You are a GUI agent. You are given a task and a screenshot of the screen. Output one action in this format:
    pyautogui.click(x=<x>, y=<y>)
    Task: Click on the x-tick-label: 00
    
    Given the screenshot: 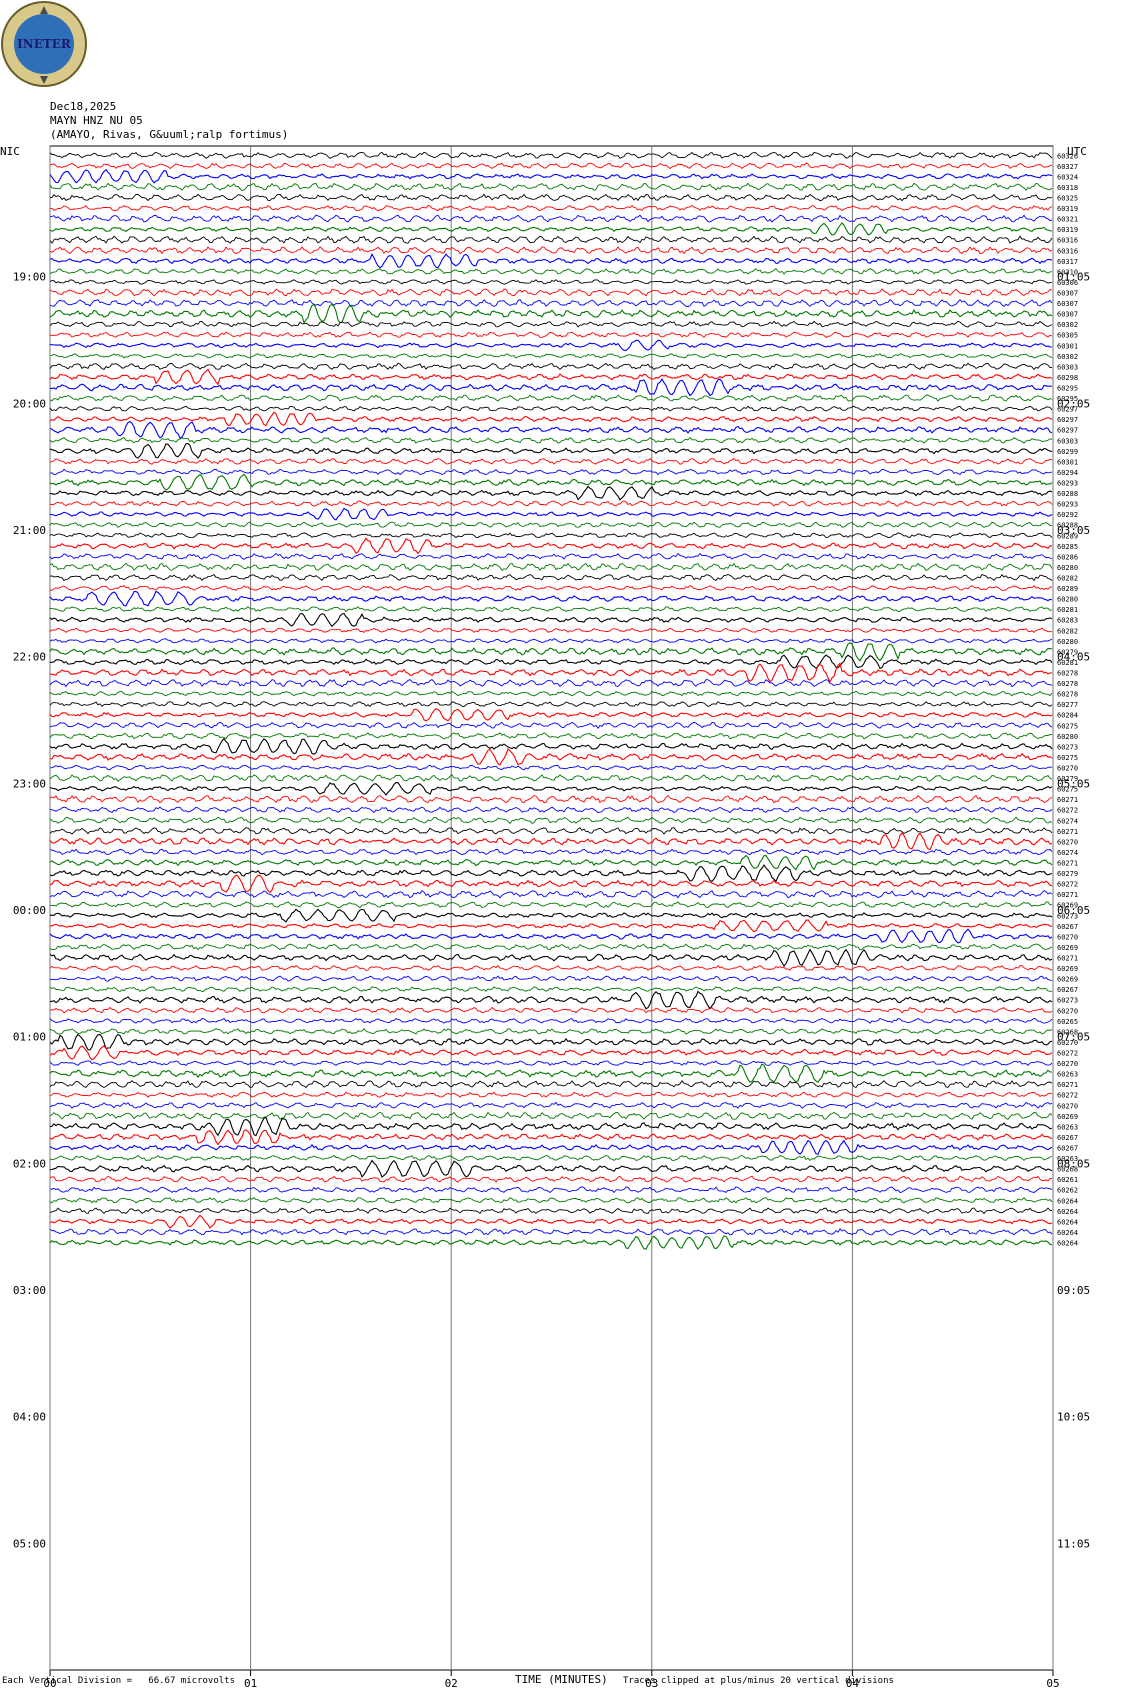 What is the action you would take?
    pyautogui.click(x=49, y=1683)
    